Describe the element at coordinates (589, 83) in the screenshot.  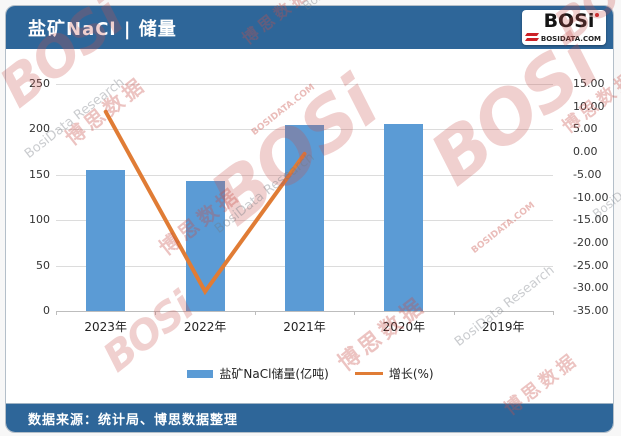
I see `right-axis-tick: 15.00` at that location.